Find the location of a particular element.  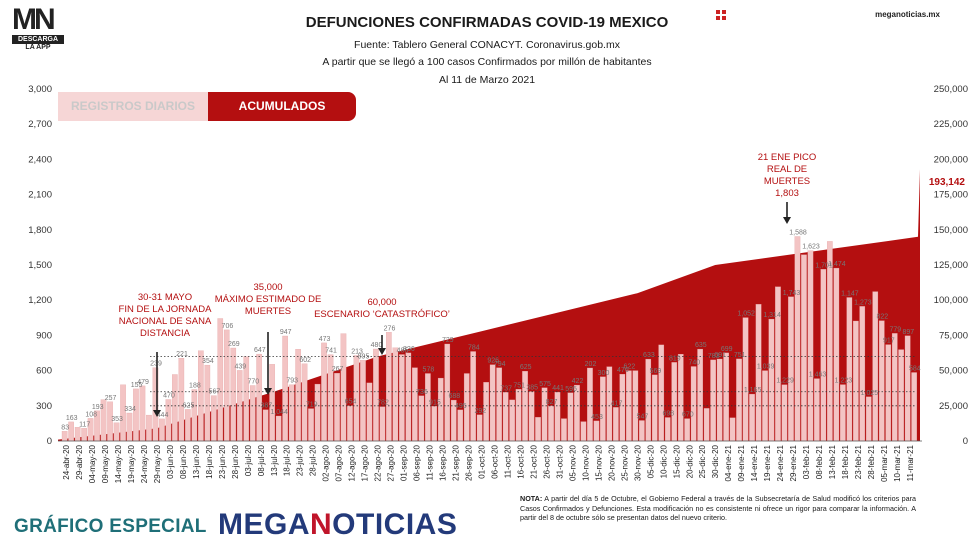

x-axis-tick-label: 28-jul-20 is located at coordinates (313, 460).